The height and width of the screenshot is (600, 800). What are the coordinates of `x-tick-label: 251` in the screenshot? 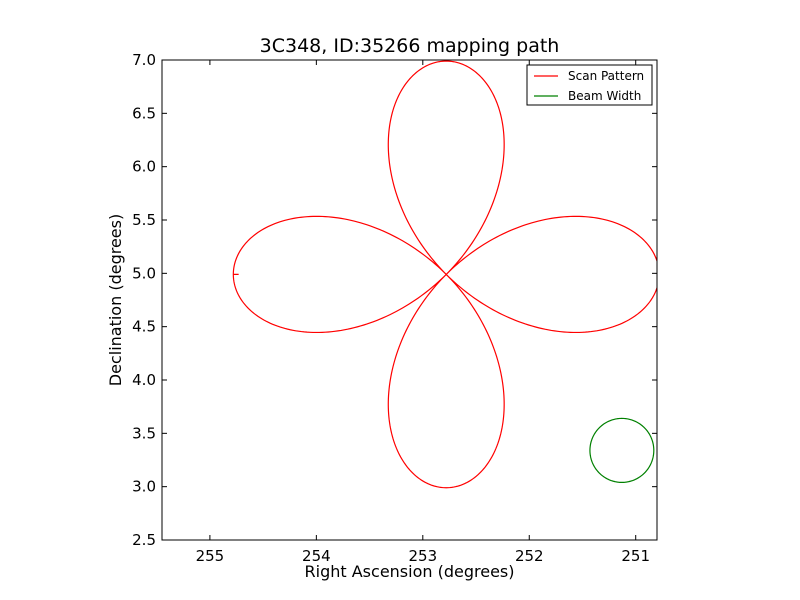 It's located at (635, 556).